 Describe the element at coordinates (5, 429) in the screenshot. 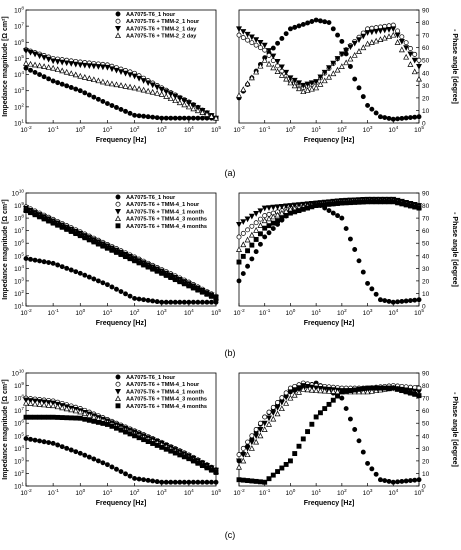

I see `y-axis-label: Impedance magnitude [Ω cm²]` at that location.